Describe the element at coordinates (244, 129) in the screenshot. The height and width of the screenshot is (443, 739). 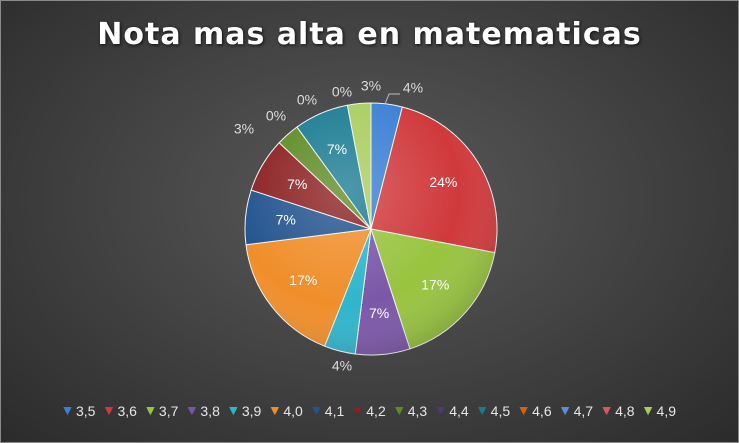
I see `data-label-4-3: 3%` at that location.